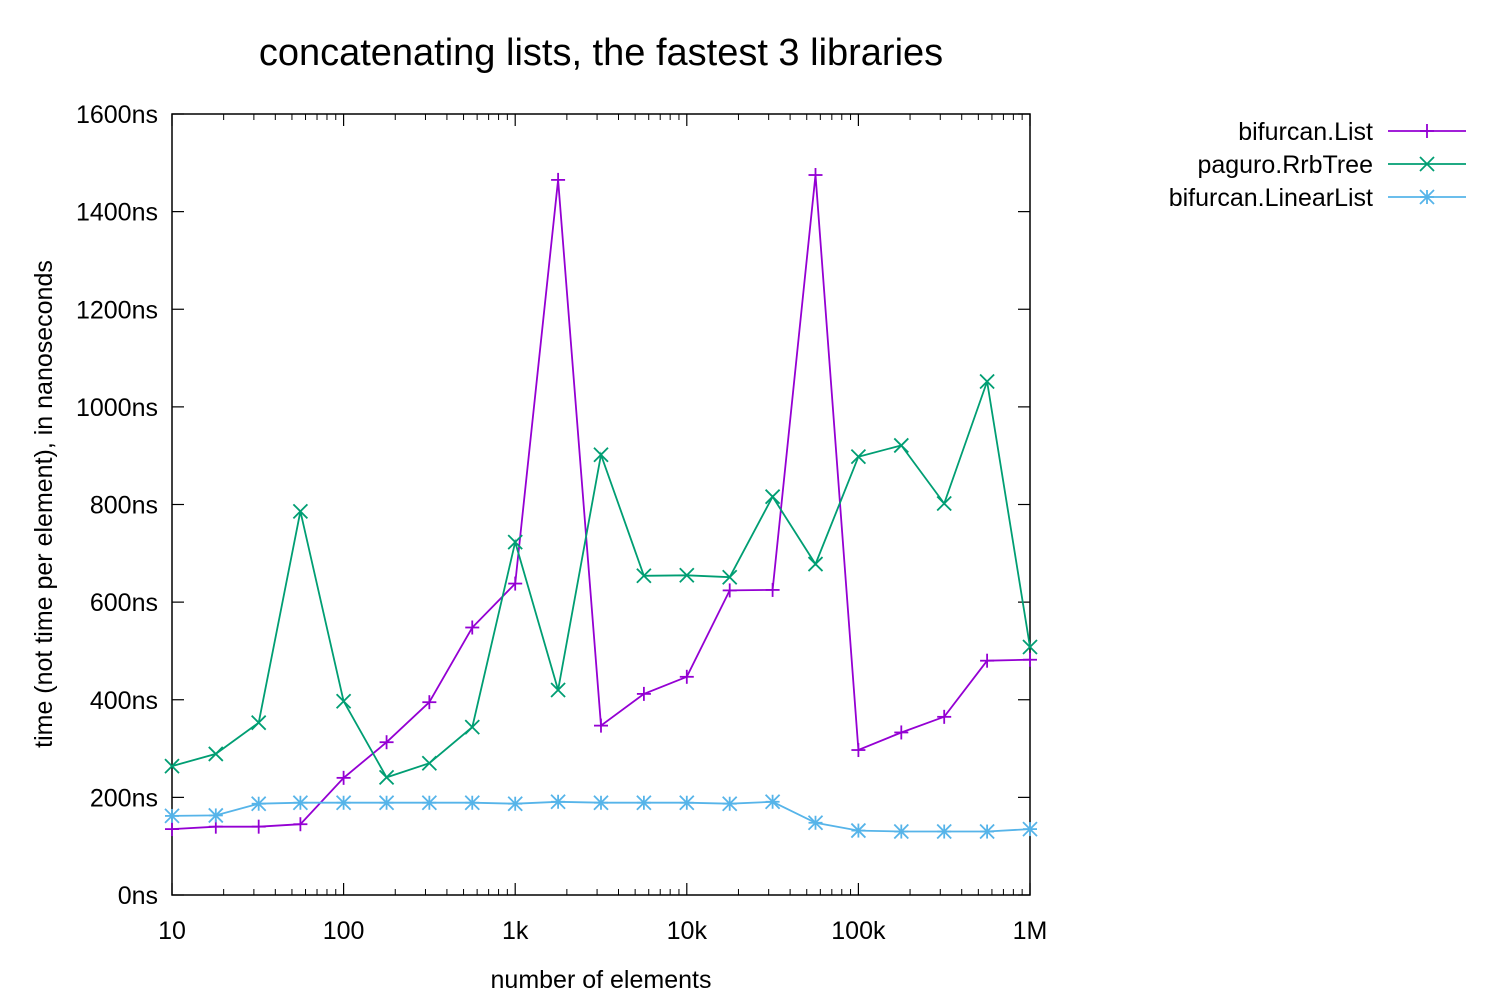  What do you see at coordinates (124, 506) in the screenshot?
I see `y-tick-label: 800ns` at bounding box center [124, 506].